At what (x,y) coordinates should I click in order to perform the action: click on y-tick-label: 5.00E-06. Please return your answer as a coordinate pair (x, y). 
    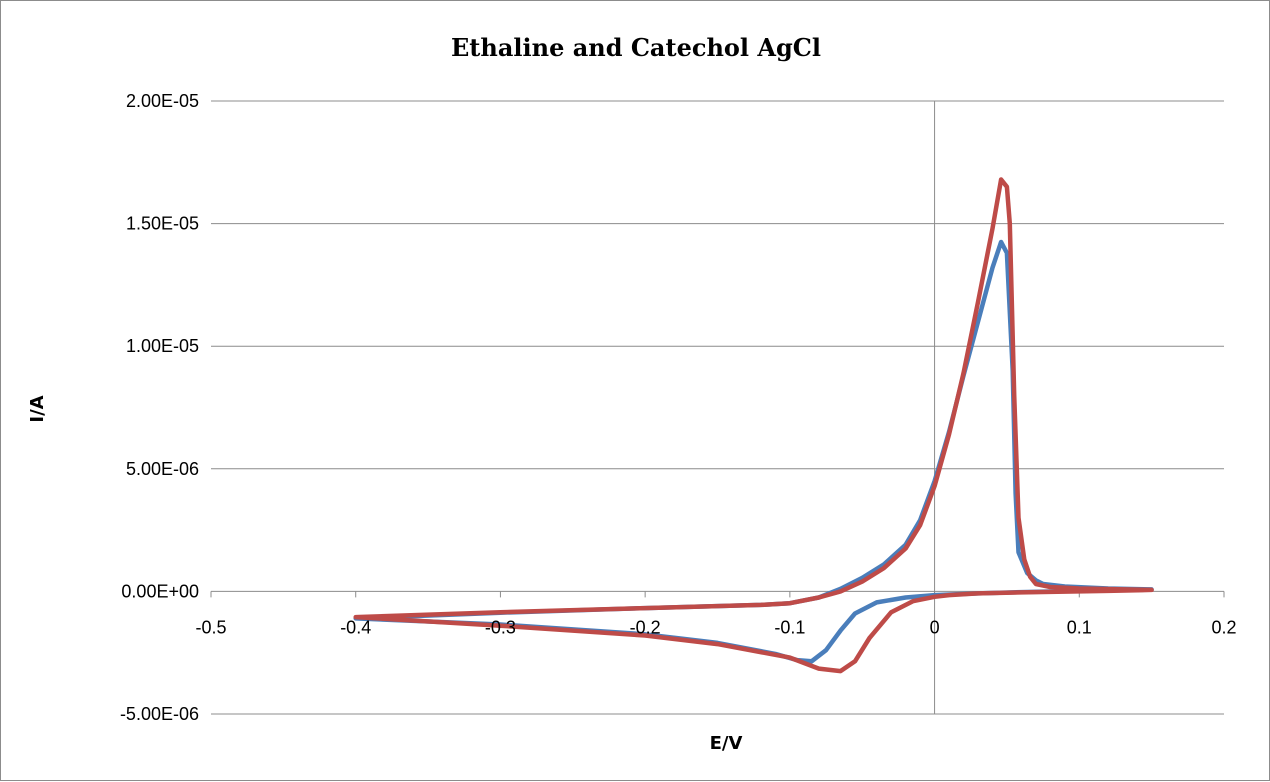
    Looking at the image, I should click on (162, 469).